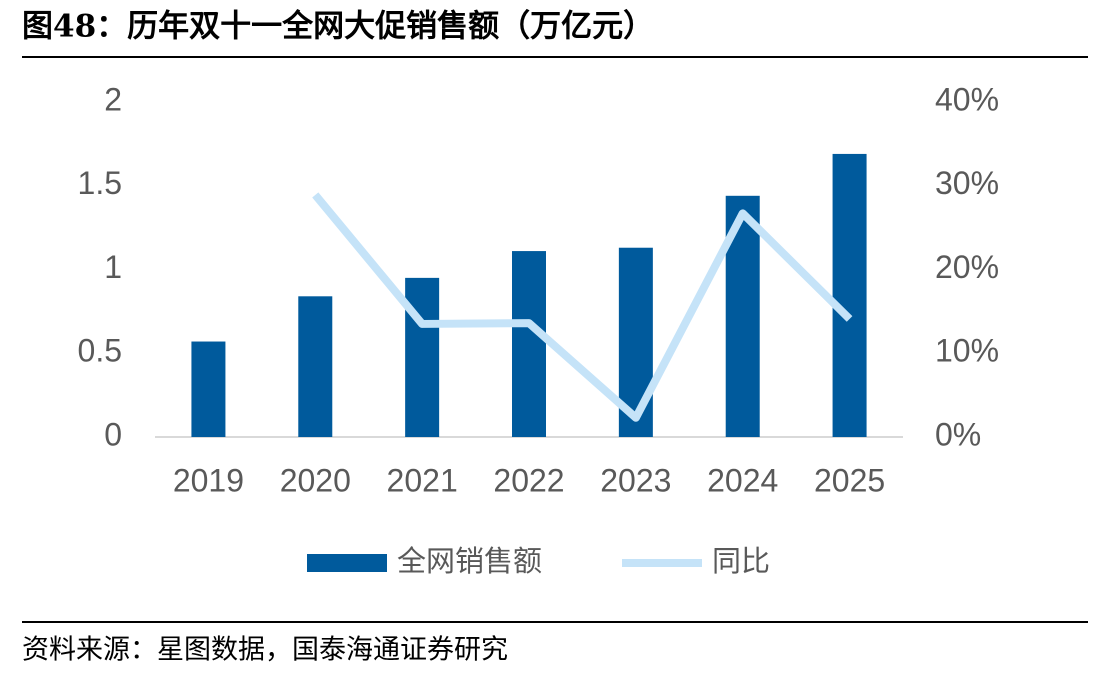 The width and height of the screenshot is (1108, 681). I want to click on x-tick-label: 2024, so click(742, 480).